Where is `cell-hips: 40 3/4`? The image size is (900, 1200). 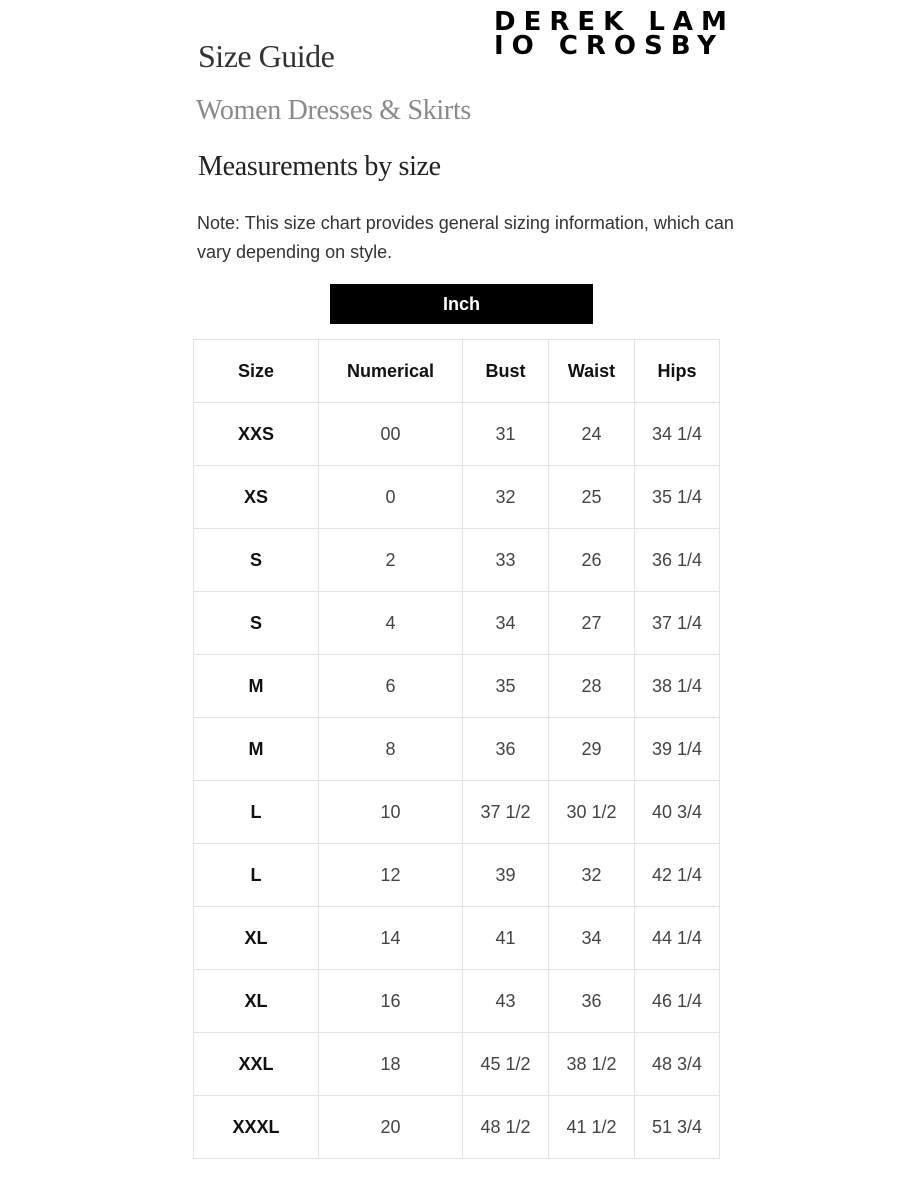
cell-hips: 40 3/4 is located at coordinates (677, 812).